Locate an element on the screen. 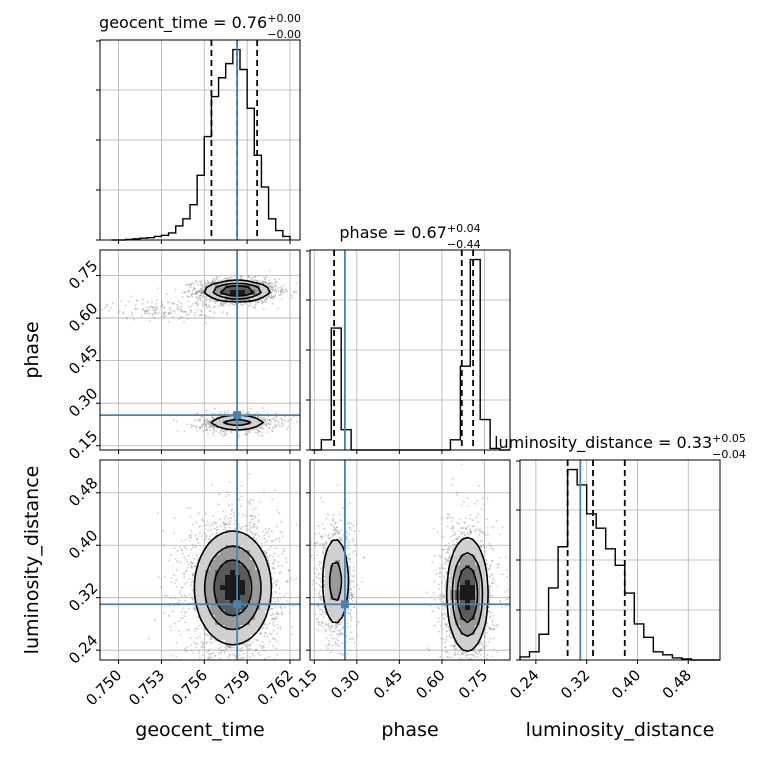  panel-frame is located at coordinates (200, 350).